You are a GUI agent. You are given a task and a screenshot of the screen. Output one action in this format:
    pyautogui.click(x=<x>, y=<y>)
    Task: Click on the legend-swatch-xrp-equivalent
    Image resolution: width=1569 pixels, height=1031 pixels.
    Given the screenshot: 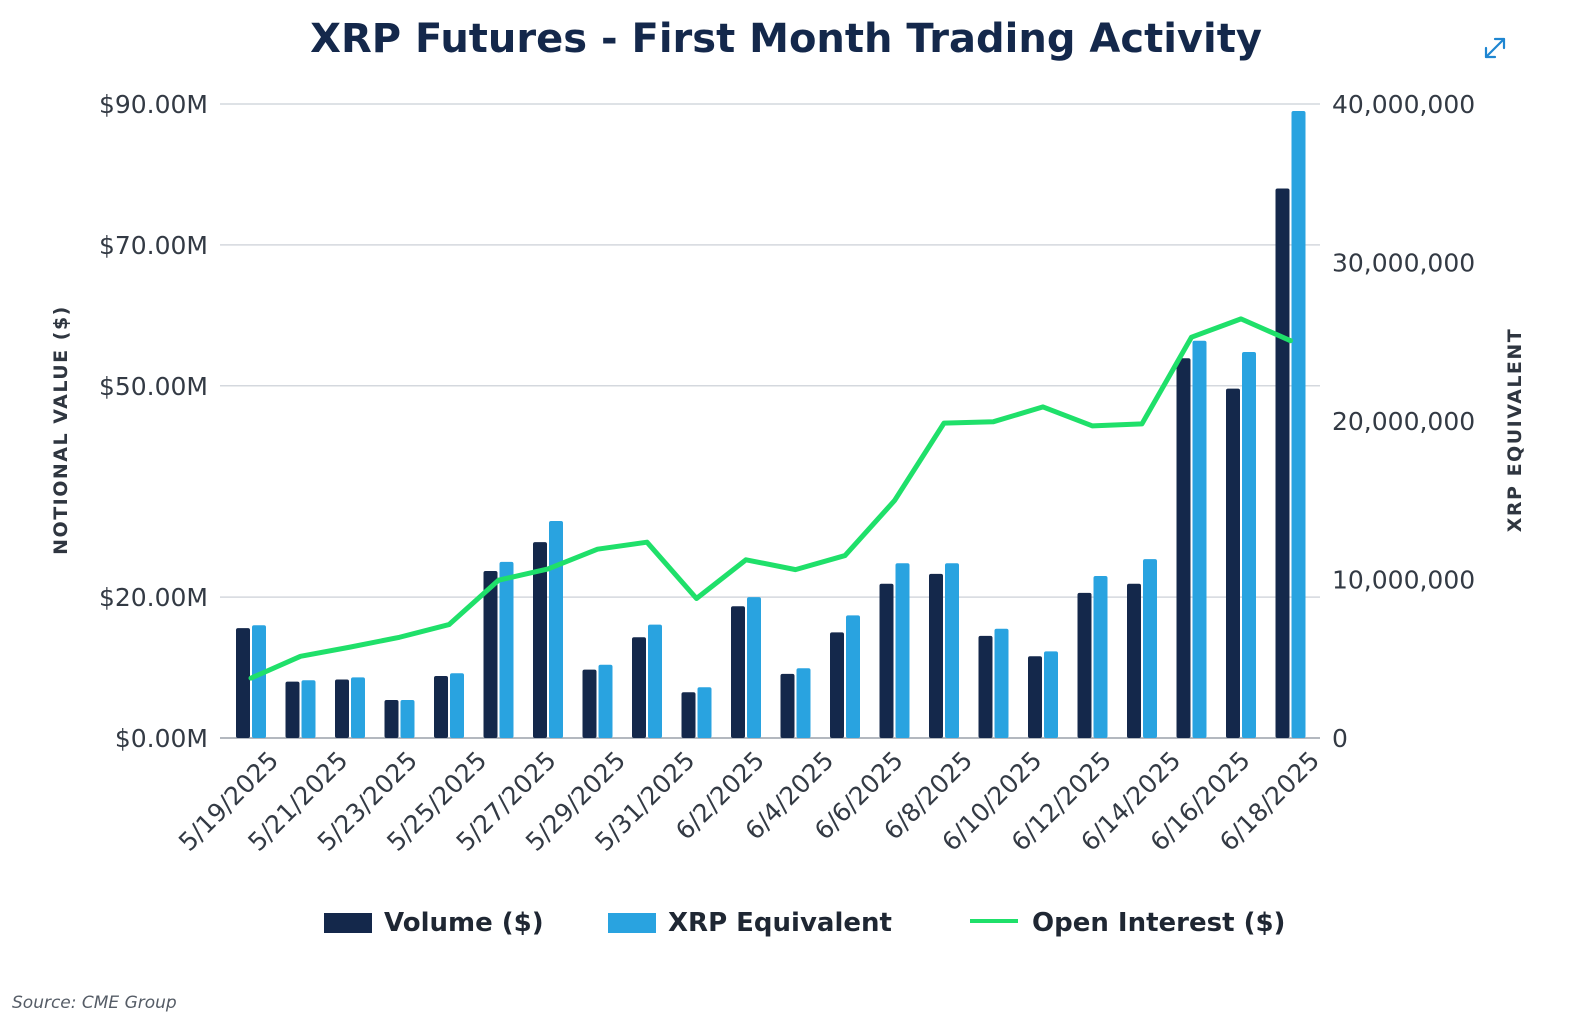 What is the action you would take?
    pyautogui.click(x=632, y=923)
    